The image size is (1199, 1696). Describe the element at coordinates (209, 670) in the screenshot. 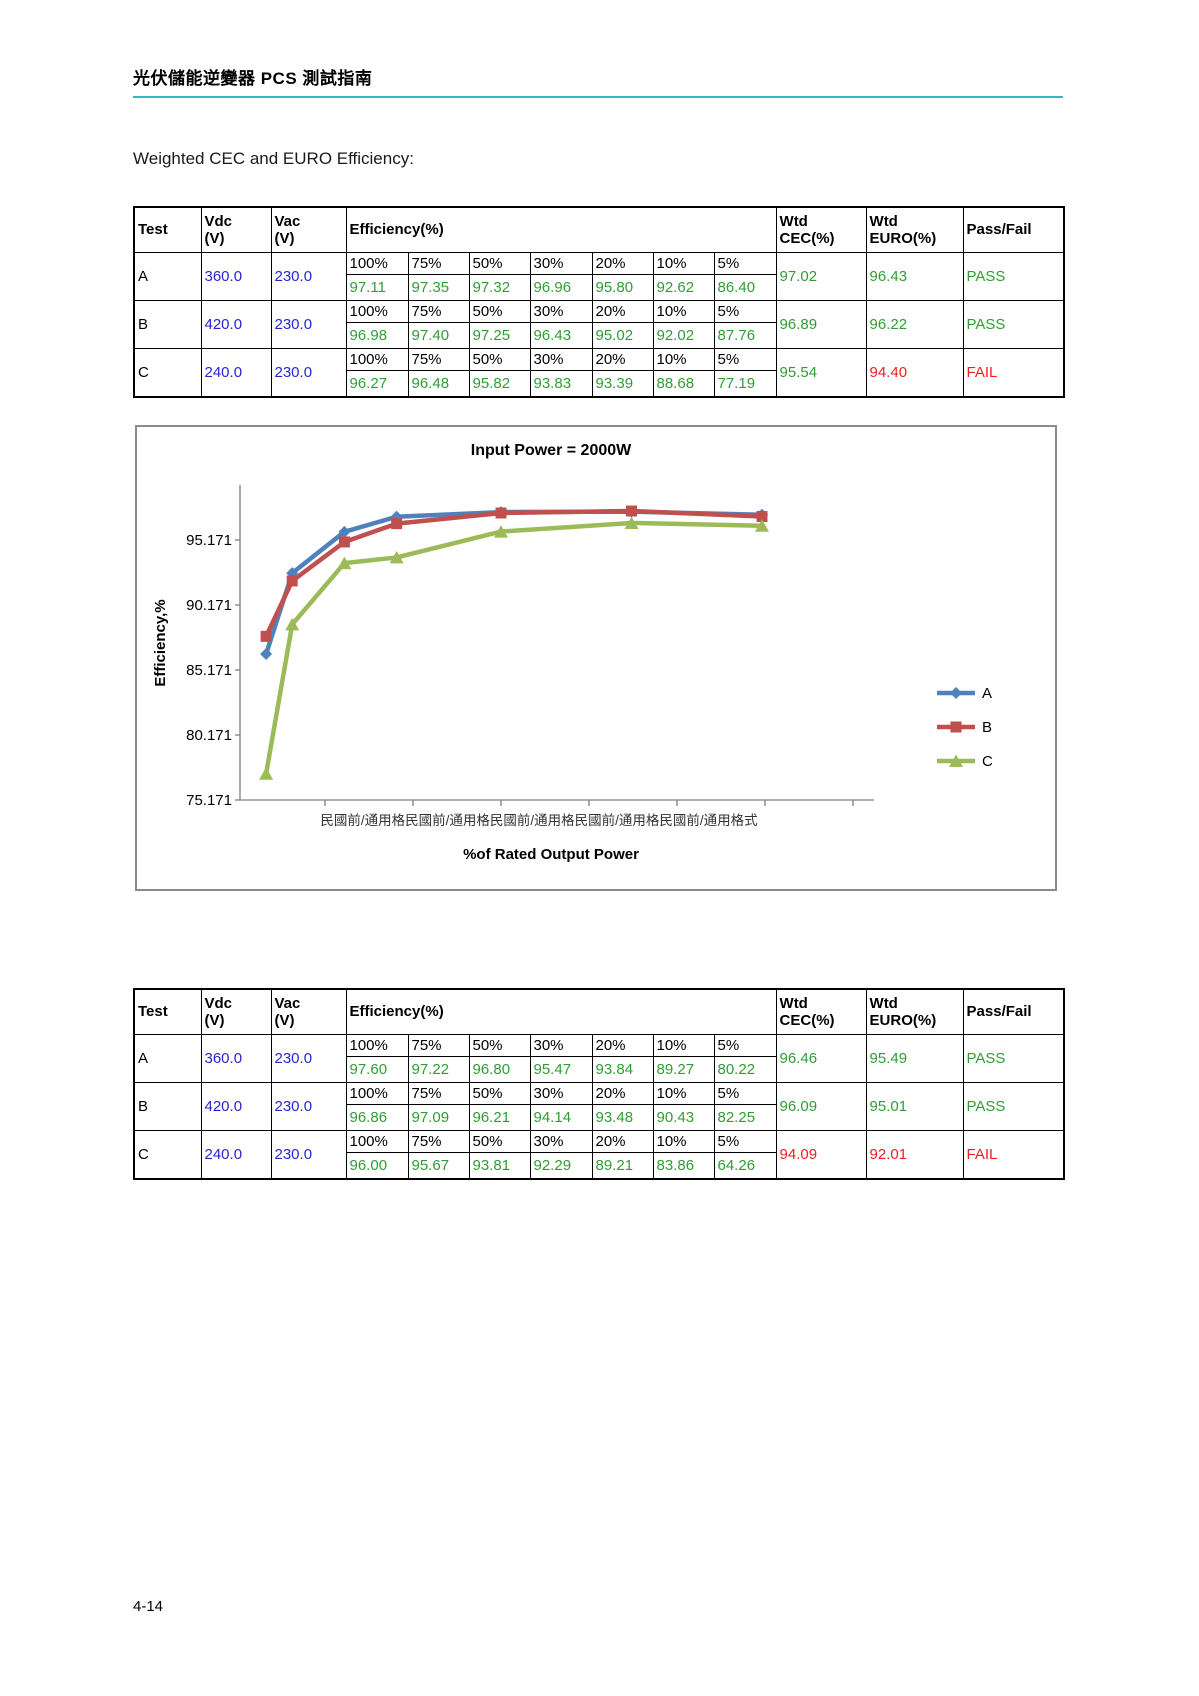

I see `y-tick-label: 85.171` at that location.